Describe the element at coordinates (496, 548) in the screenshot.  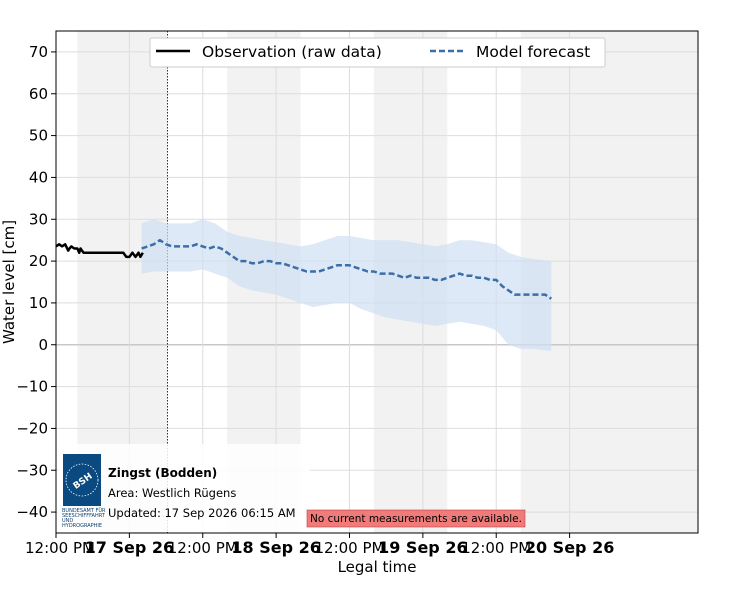
I see `x-tick-label-6: 12:00 PM` at that location.